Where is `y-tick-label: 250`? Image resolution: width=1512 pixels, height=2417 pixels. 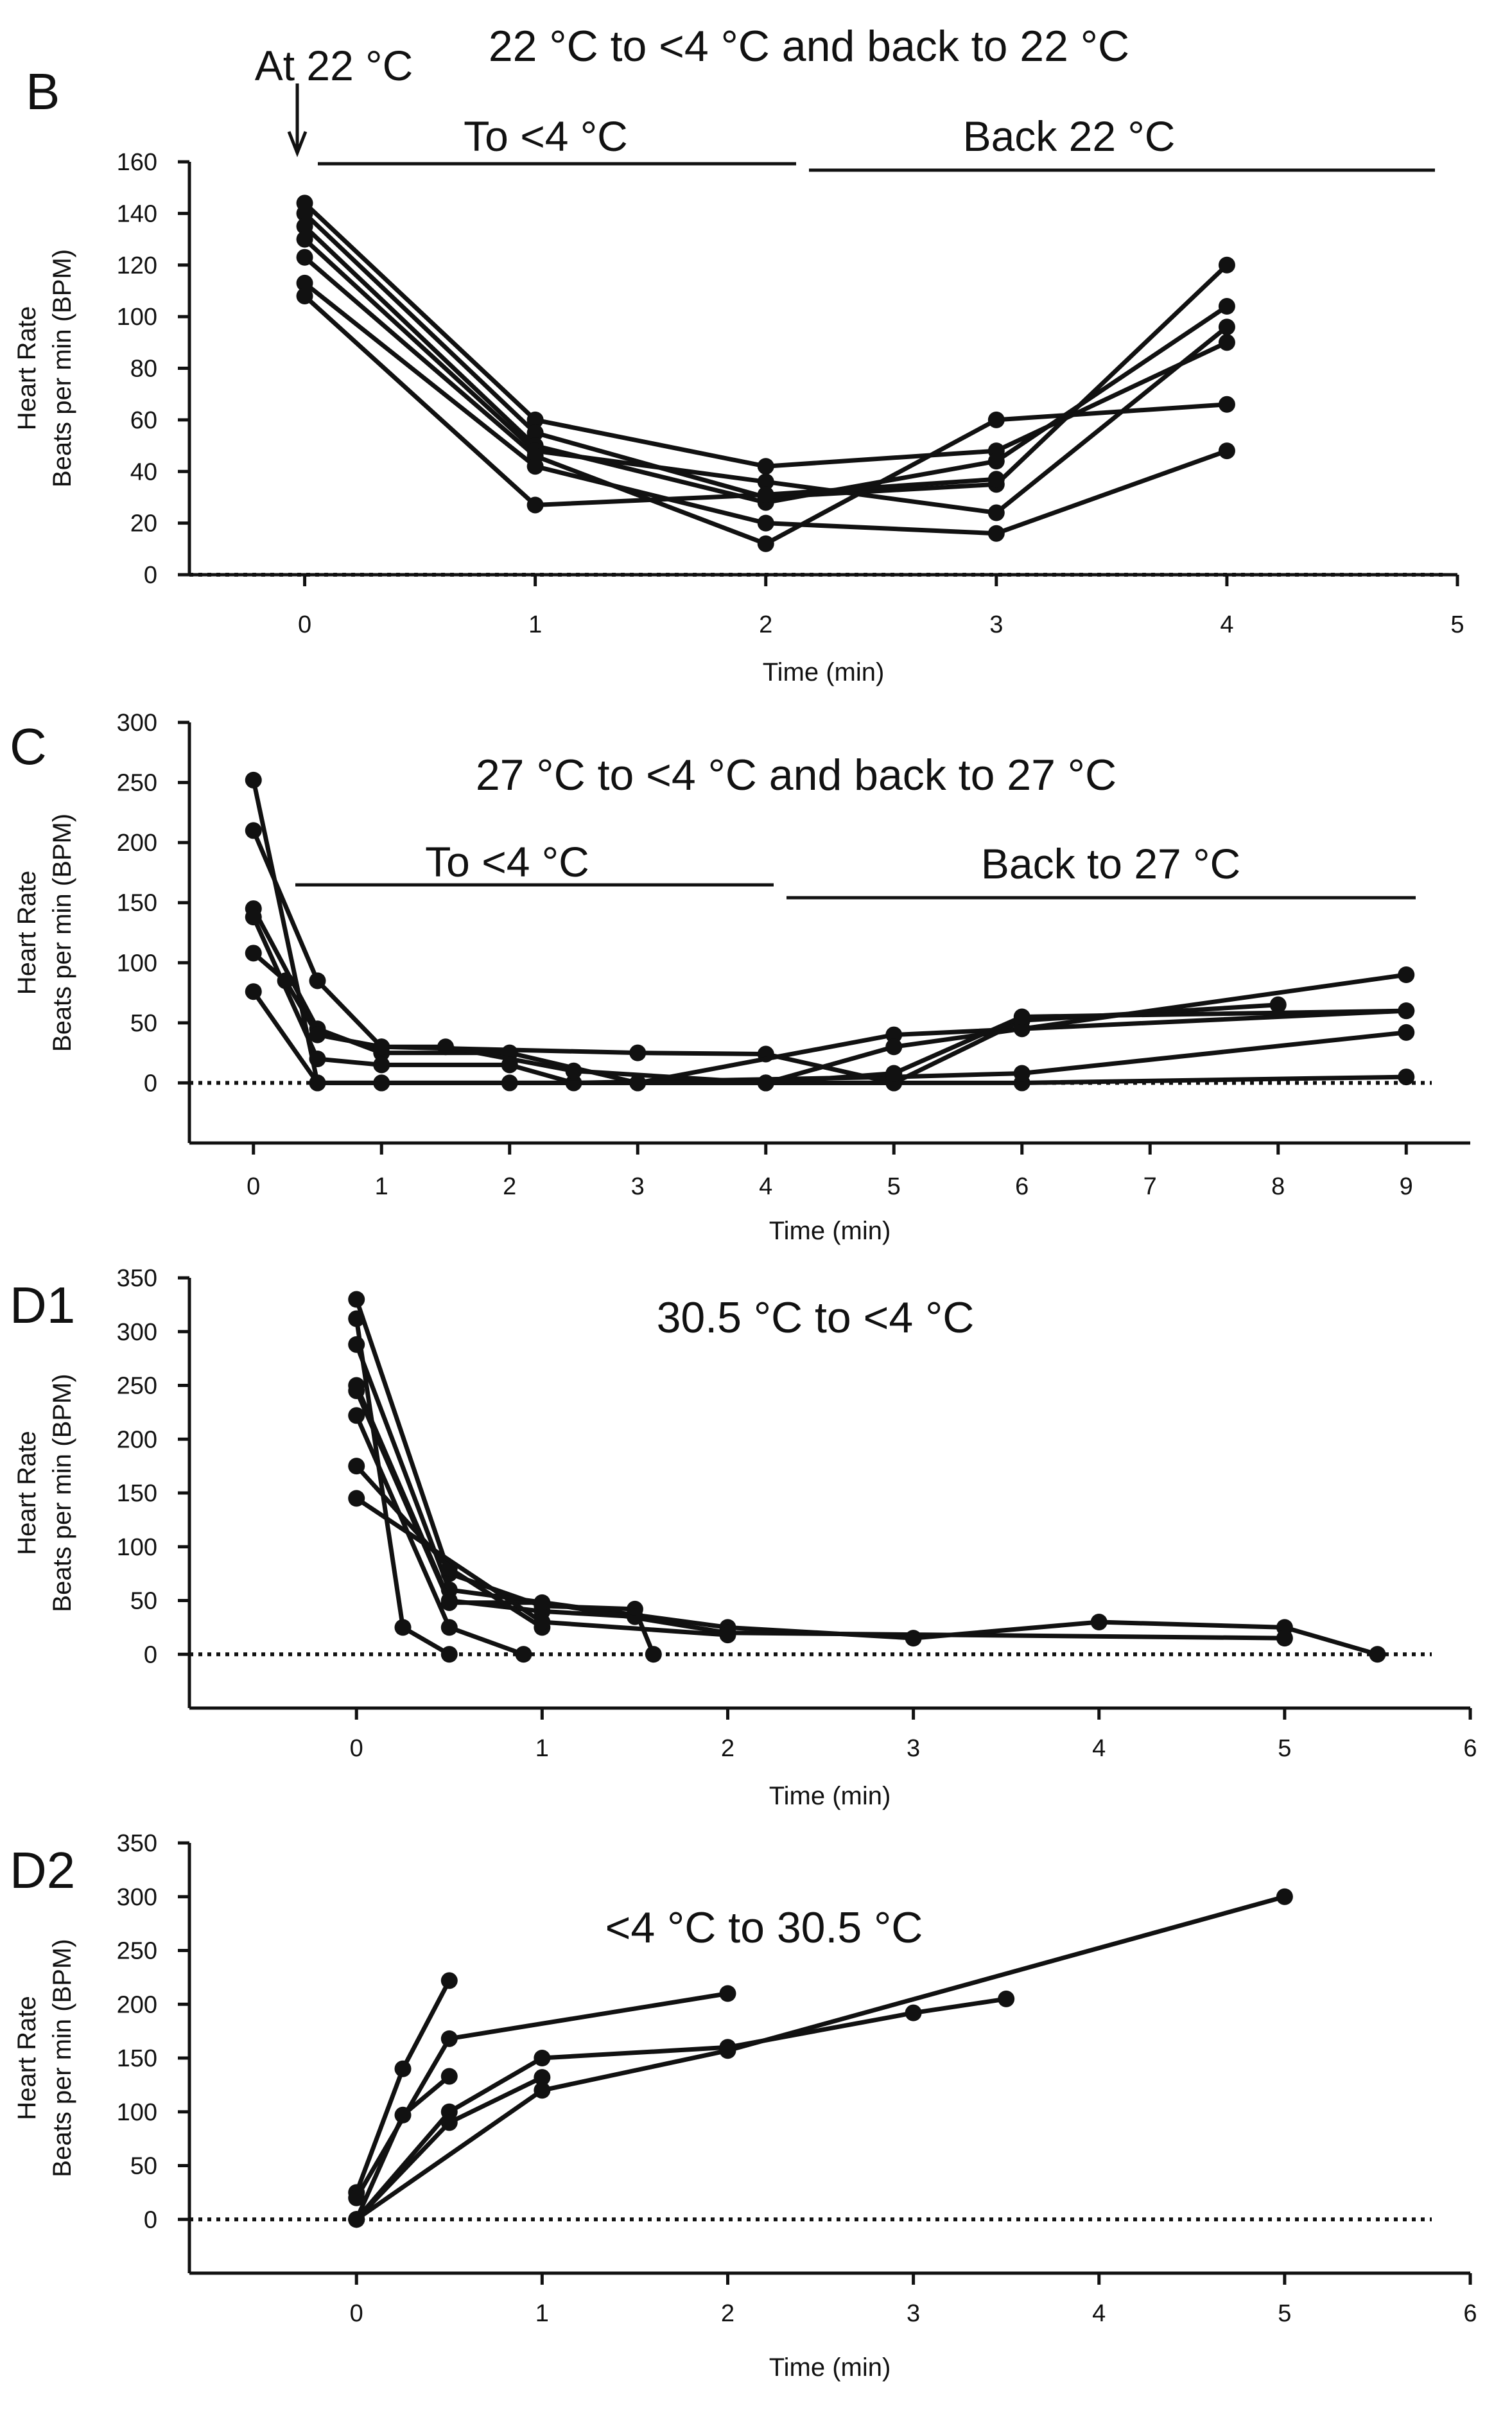 y-tick-label: 250 is located at coordinates (137, 1951).